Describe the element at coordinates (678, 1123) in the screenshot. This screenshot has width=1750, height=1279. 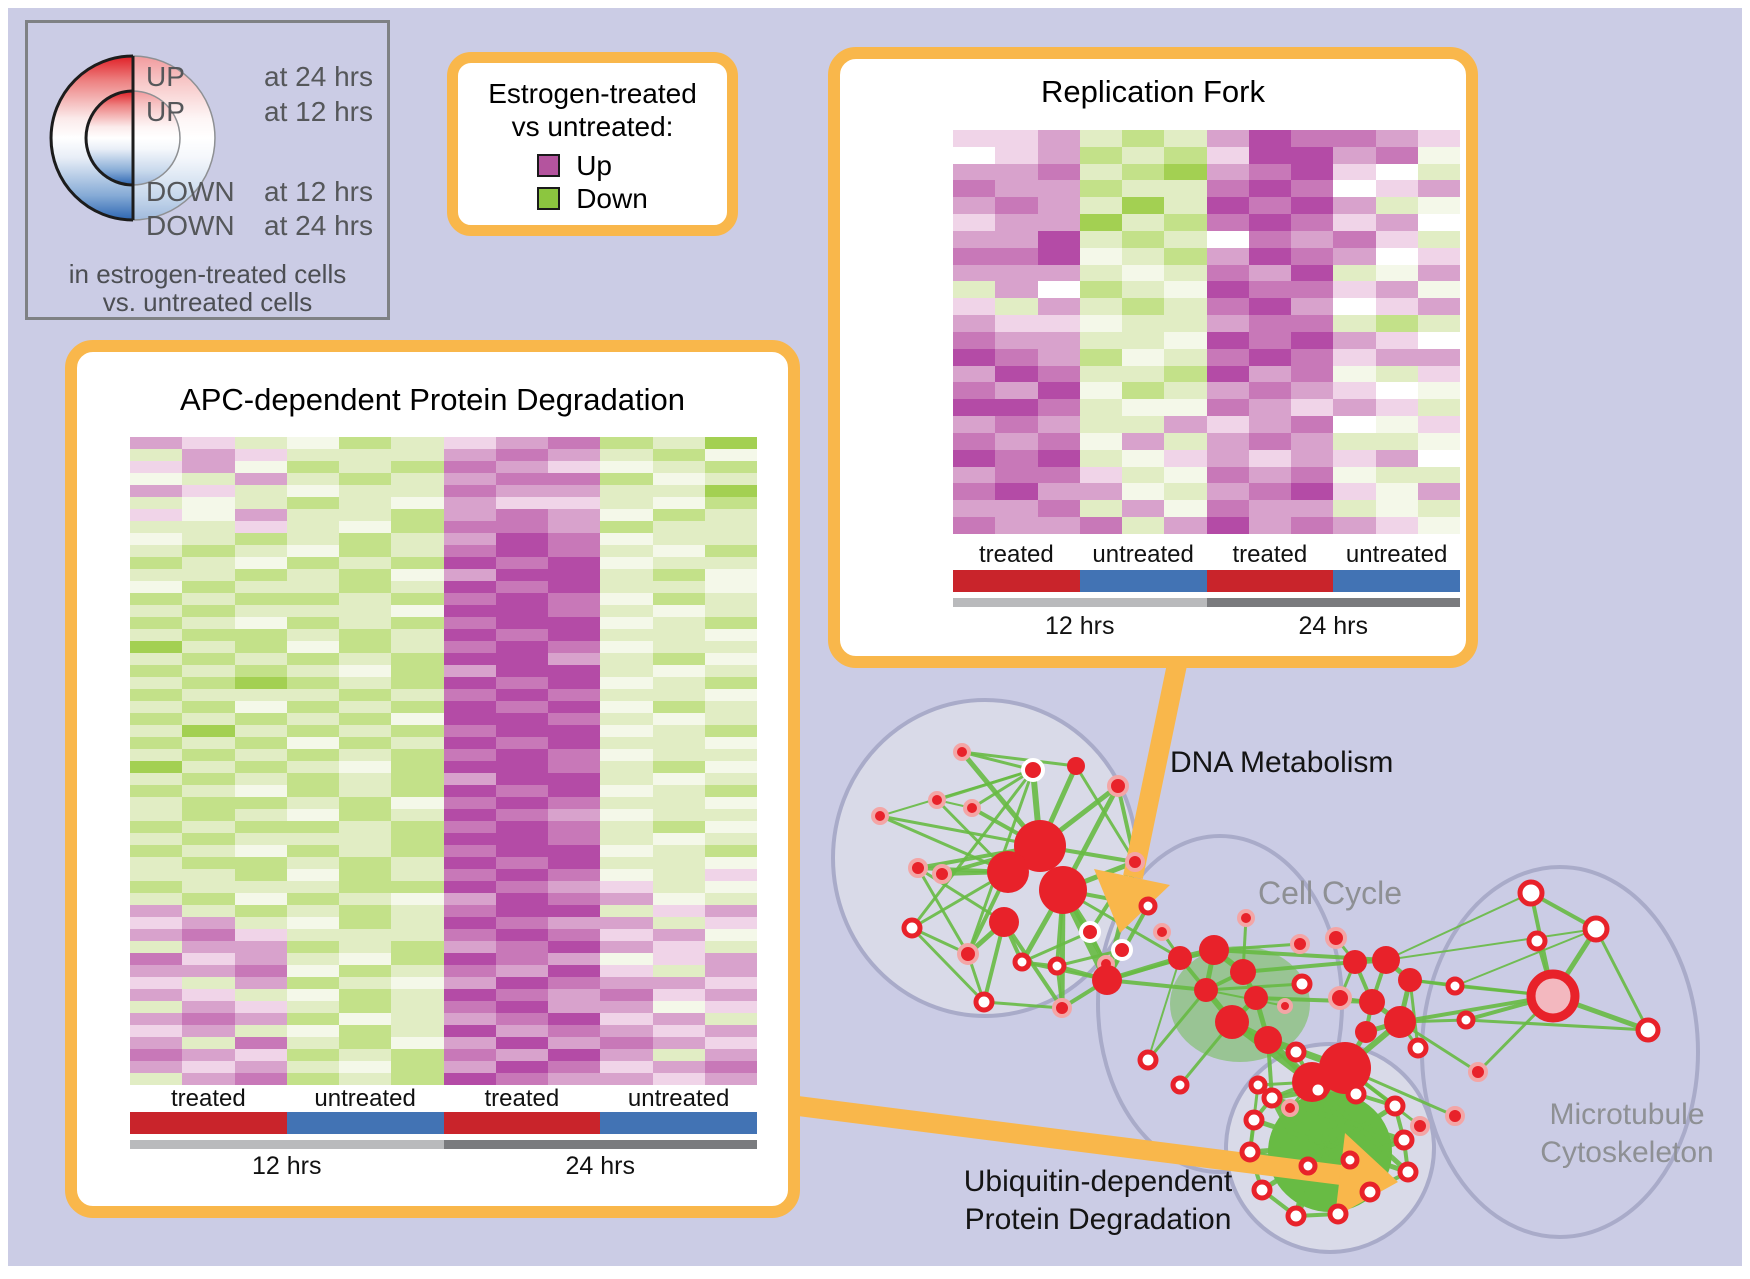
I see `untreated-bar-segment` at that location.